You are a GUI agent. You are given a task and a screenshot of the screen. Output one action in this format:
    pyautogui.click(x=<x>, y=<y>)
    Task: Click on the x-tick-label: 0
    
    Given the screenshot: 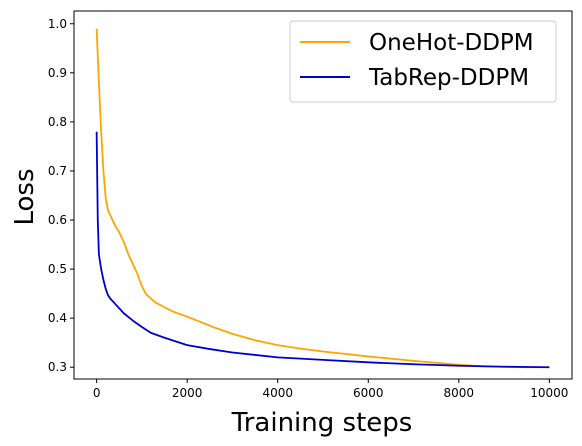 What is the action you would take?
    pyautogui.click(x=97, y=393)
    